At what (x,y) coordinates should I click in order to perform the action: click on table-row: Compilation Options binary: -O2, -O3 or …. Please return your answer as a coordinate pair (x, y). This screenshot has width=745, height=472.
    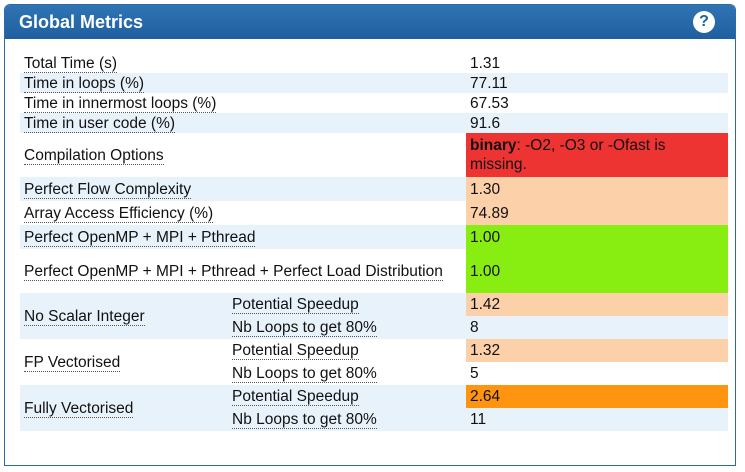
    Looking at the image, I should click on (374, 155).